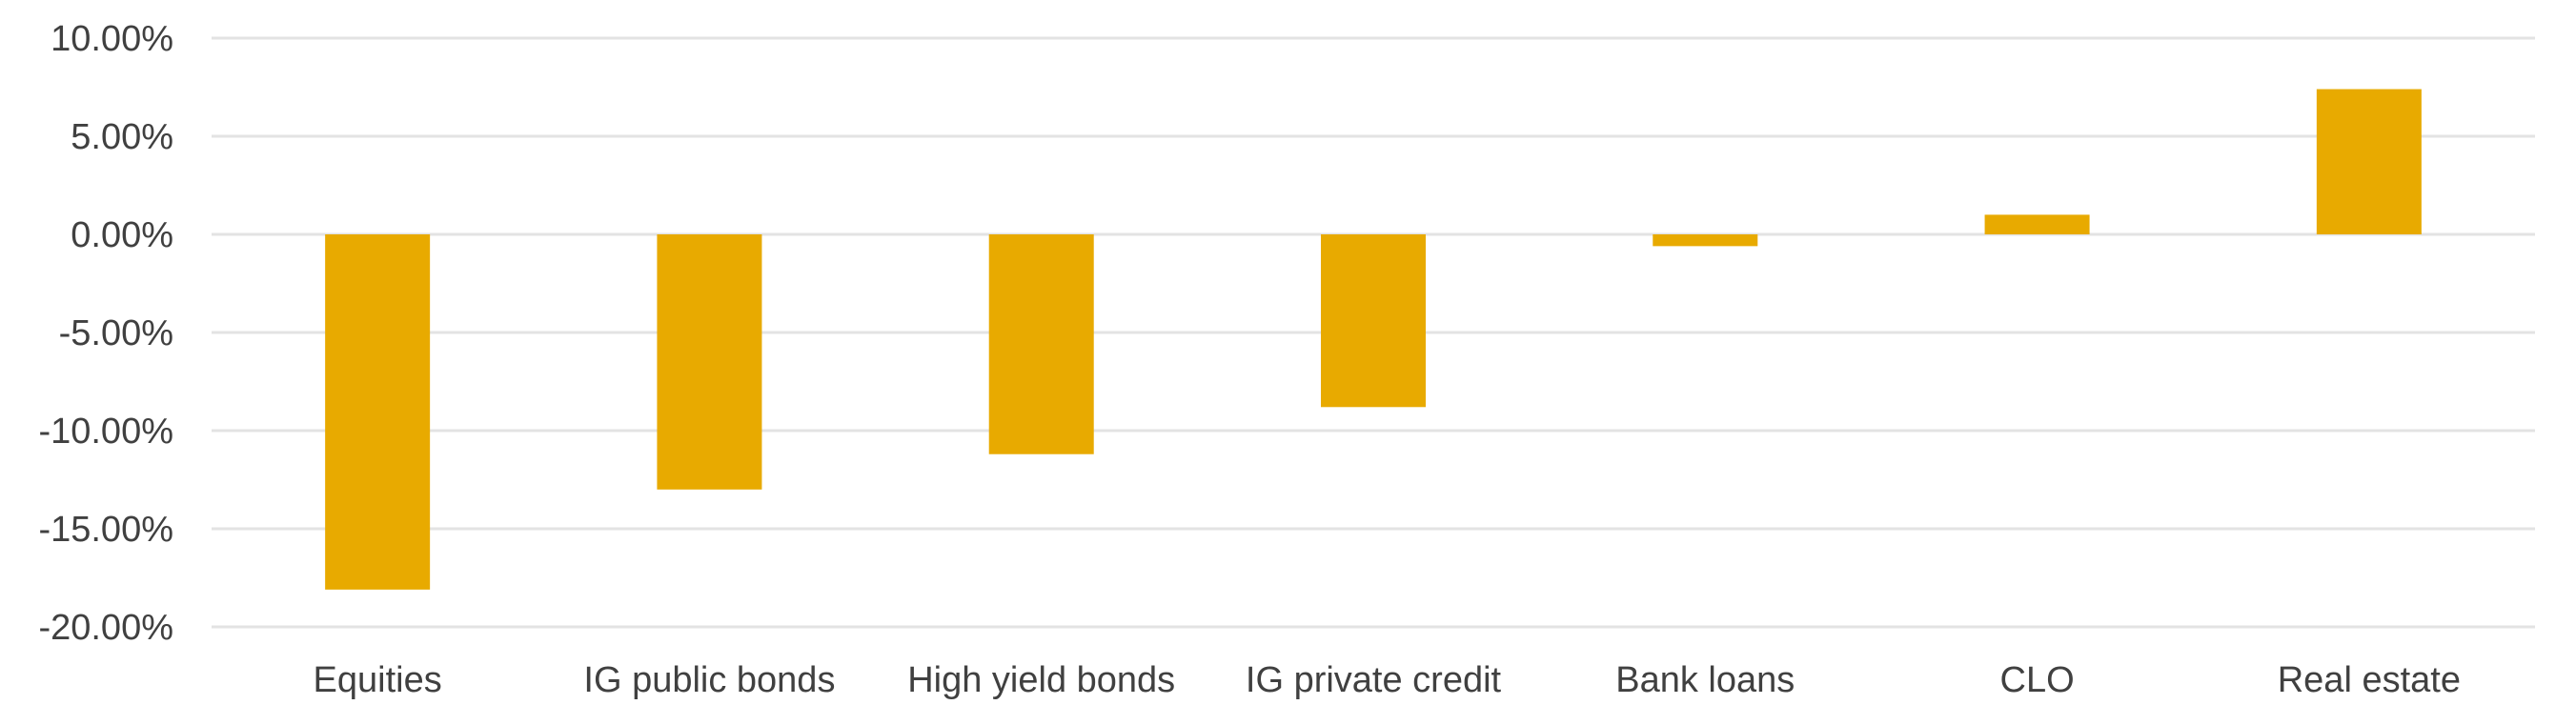 The image size is (2576, 725). Describe the element at coordinates (112, 39) in the screenshot. I see `y-tick-label: 10.00%` at that location.